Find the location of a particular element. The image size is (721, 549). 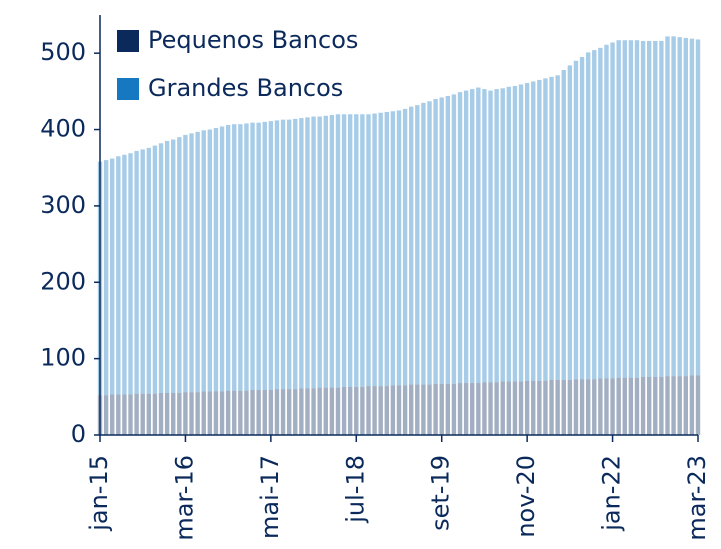

x-tick-label: jan-22 is located at coordinates (612, 493).